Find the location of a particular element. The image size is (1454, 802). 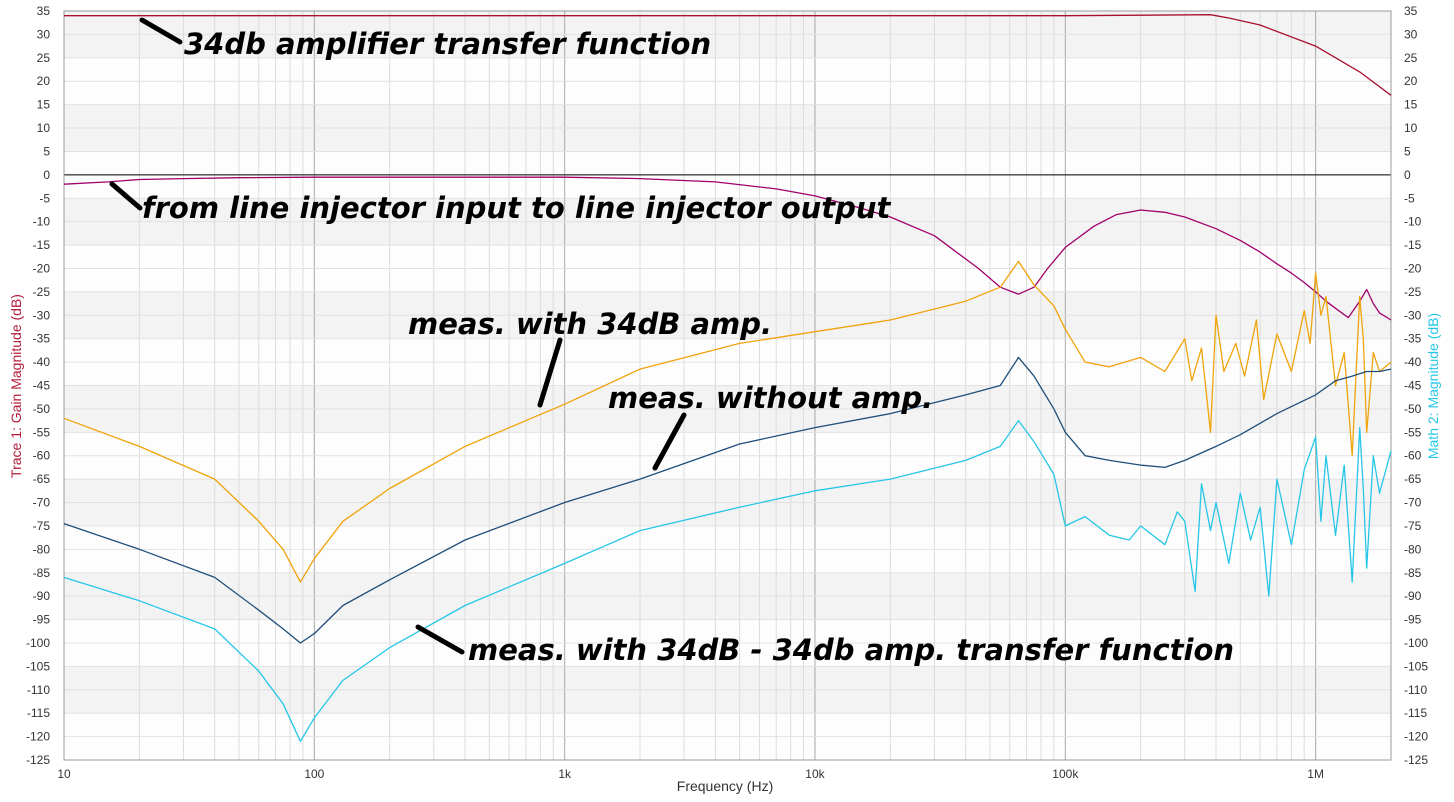

annotation-label: meas. without amp. is located at coordinates (770, 398).